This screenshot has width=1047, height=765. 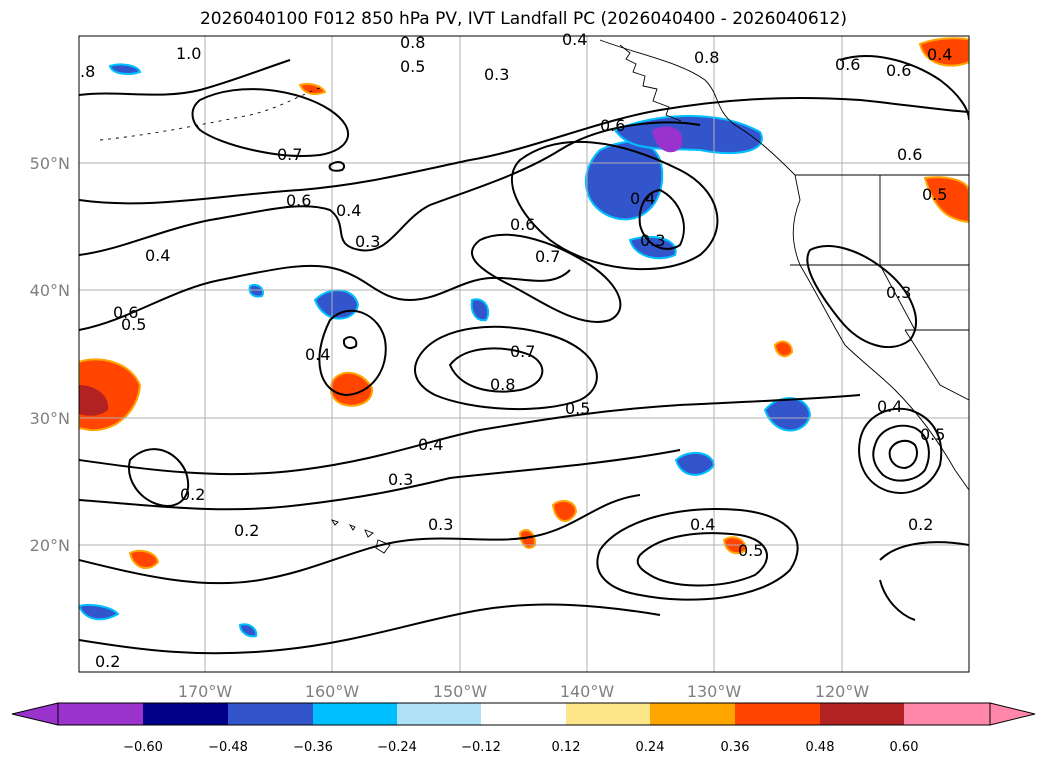 What do you see at coordinates (650, 747) in the screenshot?
I see `colorbar-tick-label: 0.24` at bounding box center [650, 747].